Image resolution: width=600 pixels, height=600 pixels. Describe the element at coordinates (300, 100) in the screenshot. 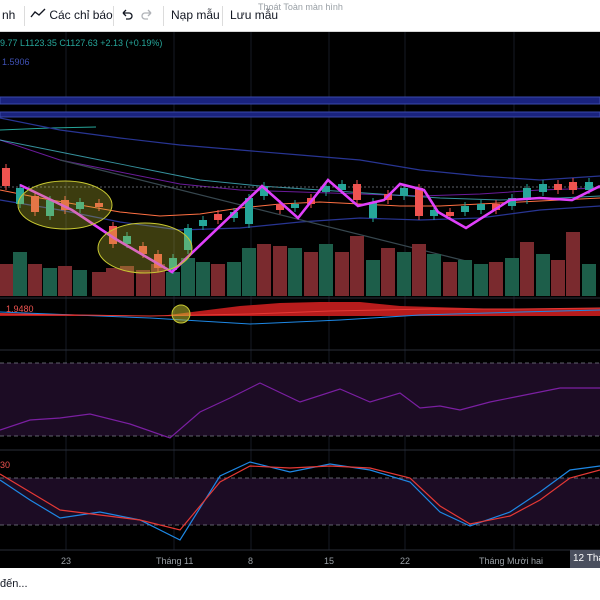

I see `price-band-upper` at that location.